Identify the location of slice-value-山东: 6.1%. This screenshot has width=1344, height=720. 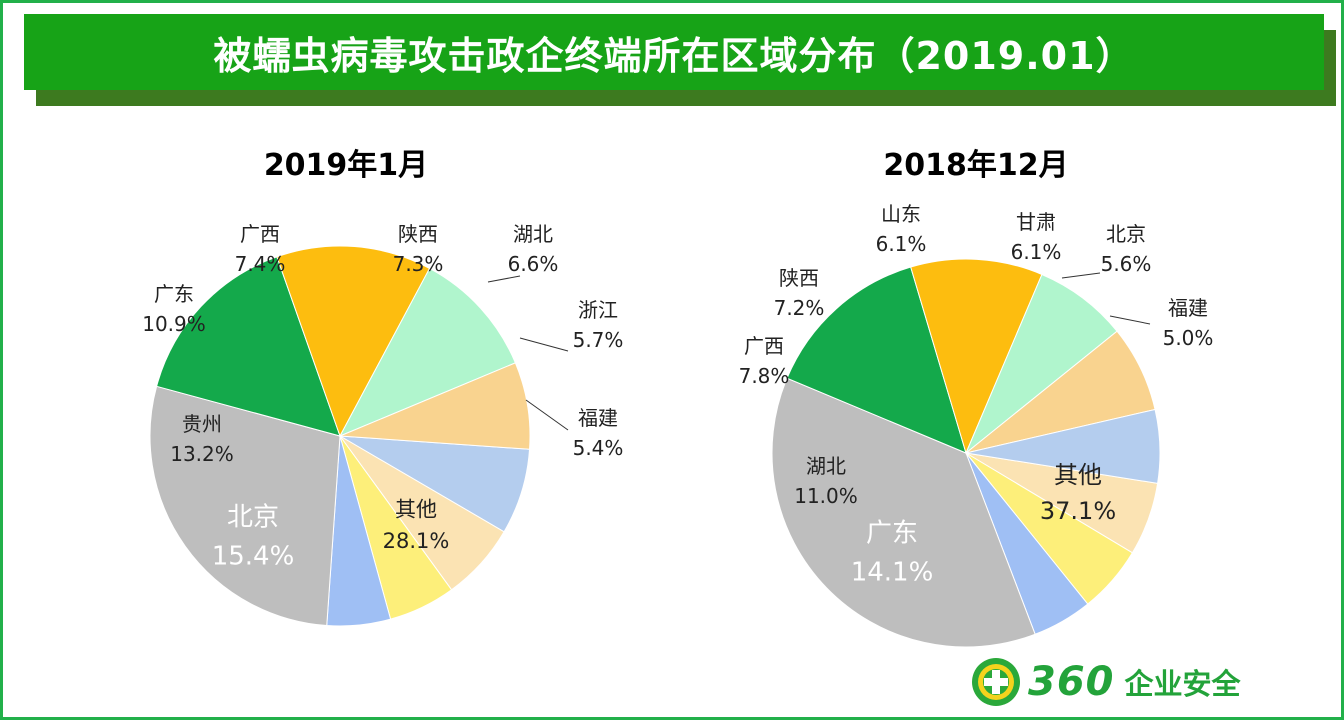
(901, 244).